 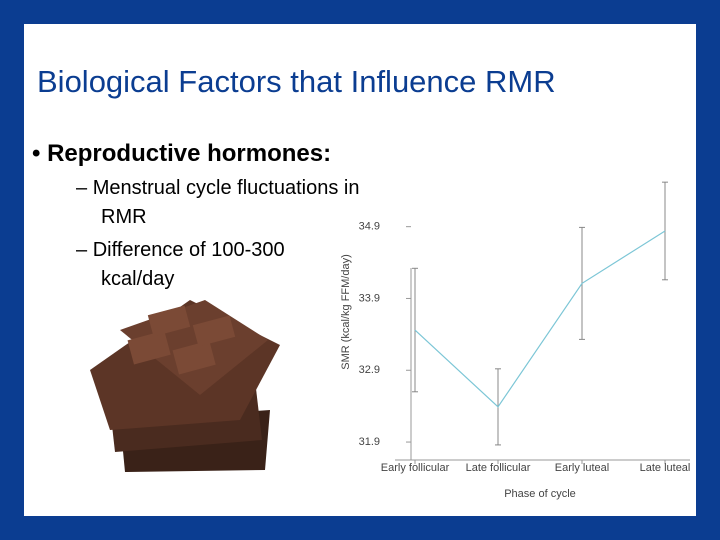 What do you see at coordinates (346, 312) in the screenshot?
I see `y-axis-label: SMR (kcal/kg FFM/day)` at bounding box center [346, 312].